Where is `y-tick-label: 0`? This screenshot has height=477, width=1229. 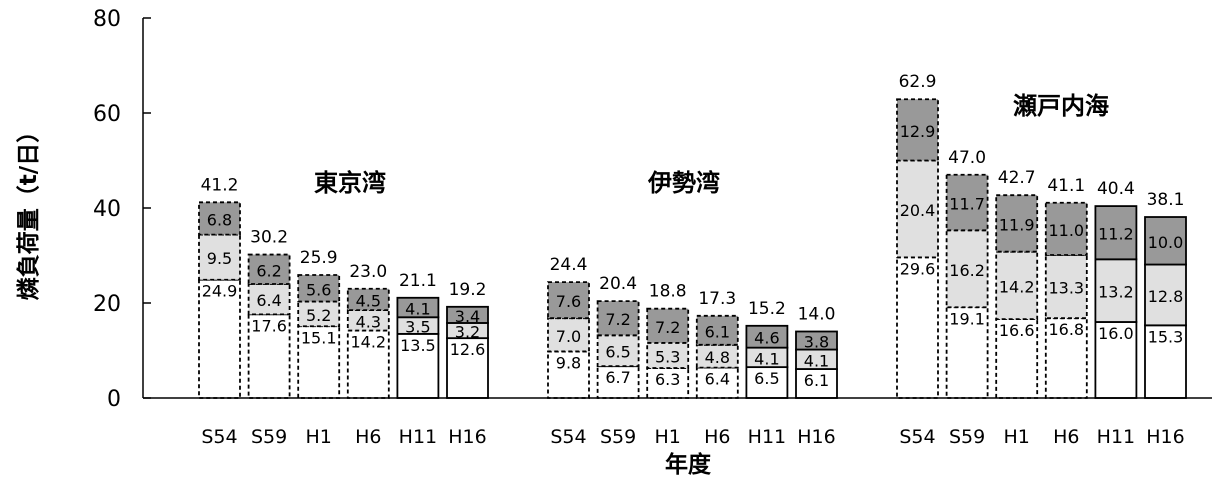 y-tick-label: 0 is located at coordinates (114, 399).